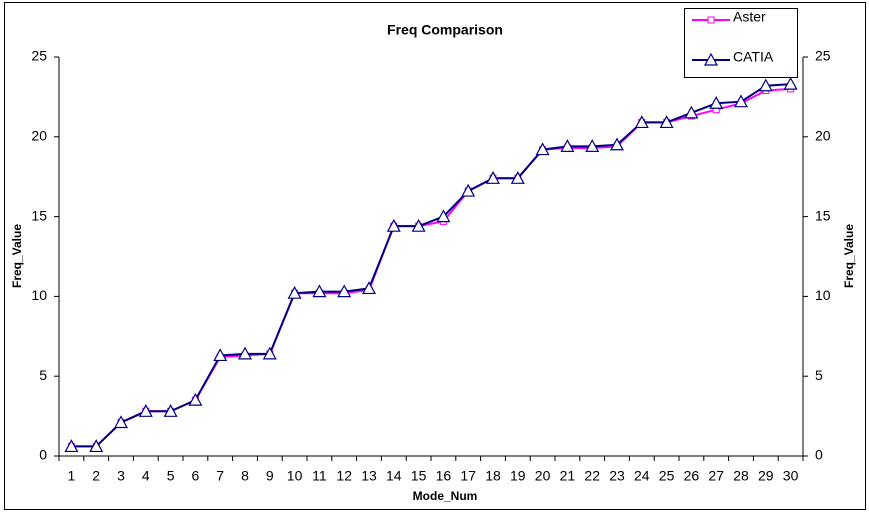 The image size is (869, 513). I want to click on x-tick-label: 13, so click(369, 476).